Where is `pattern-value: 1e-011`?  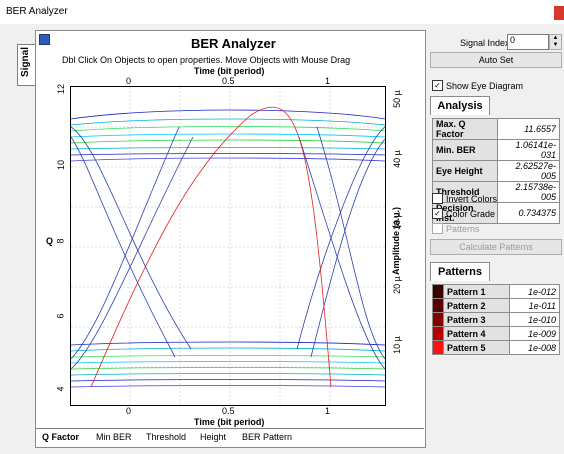 pattern-value: 1e-011 is located at coordinates (534, 305).